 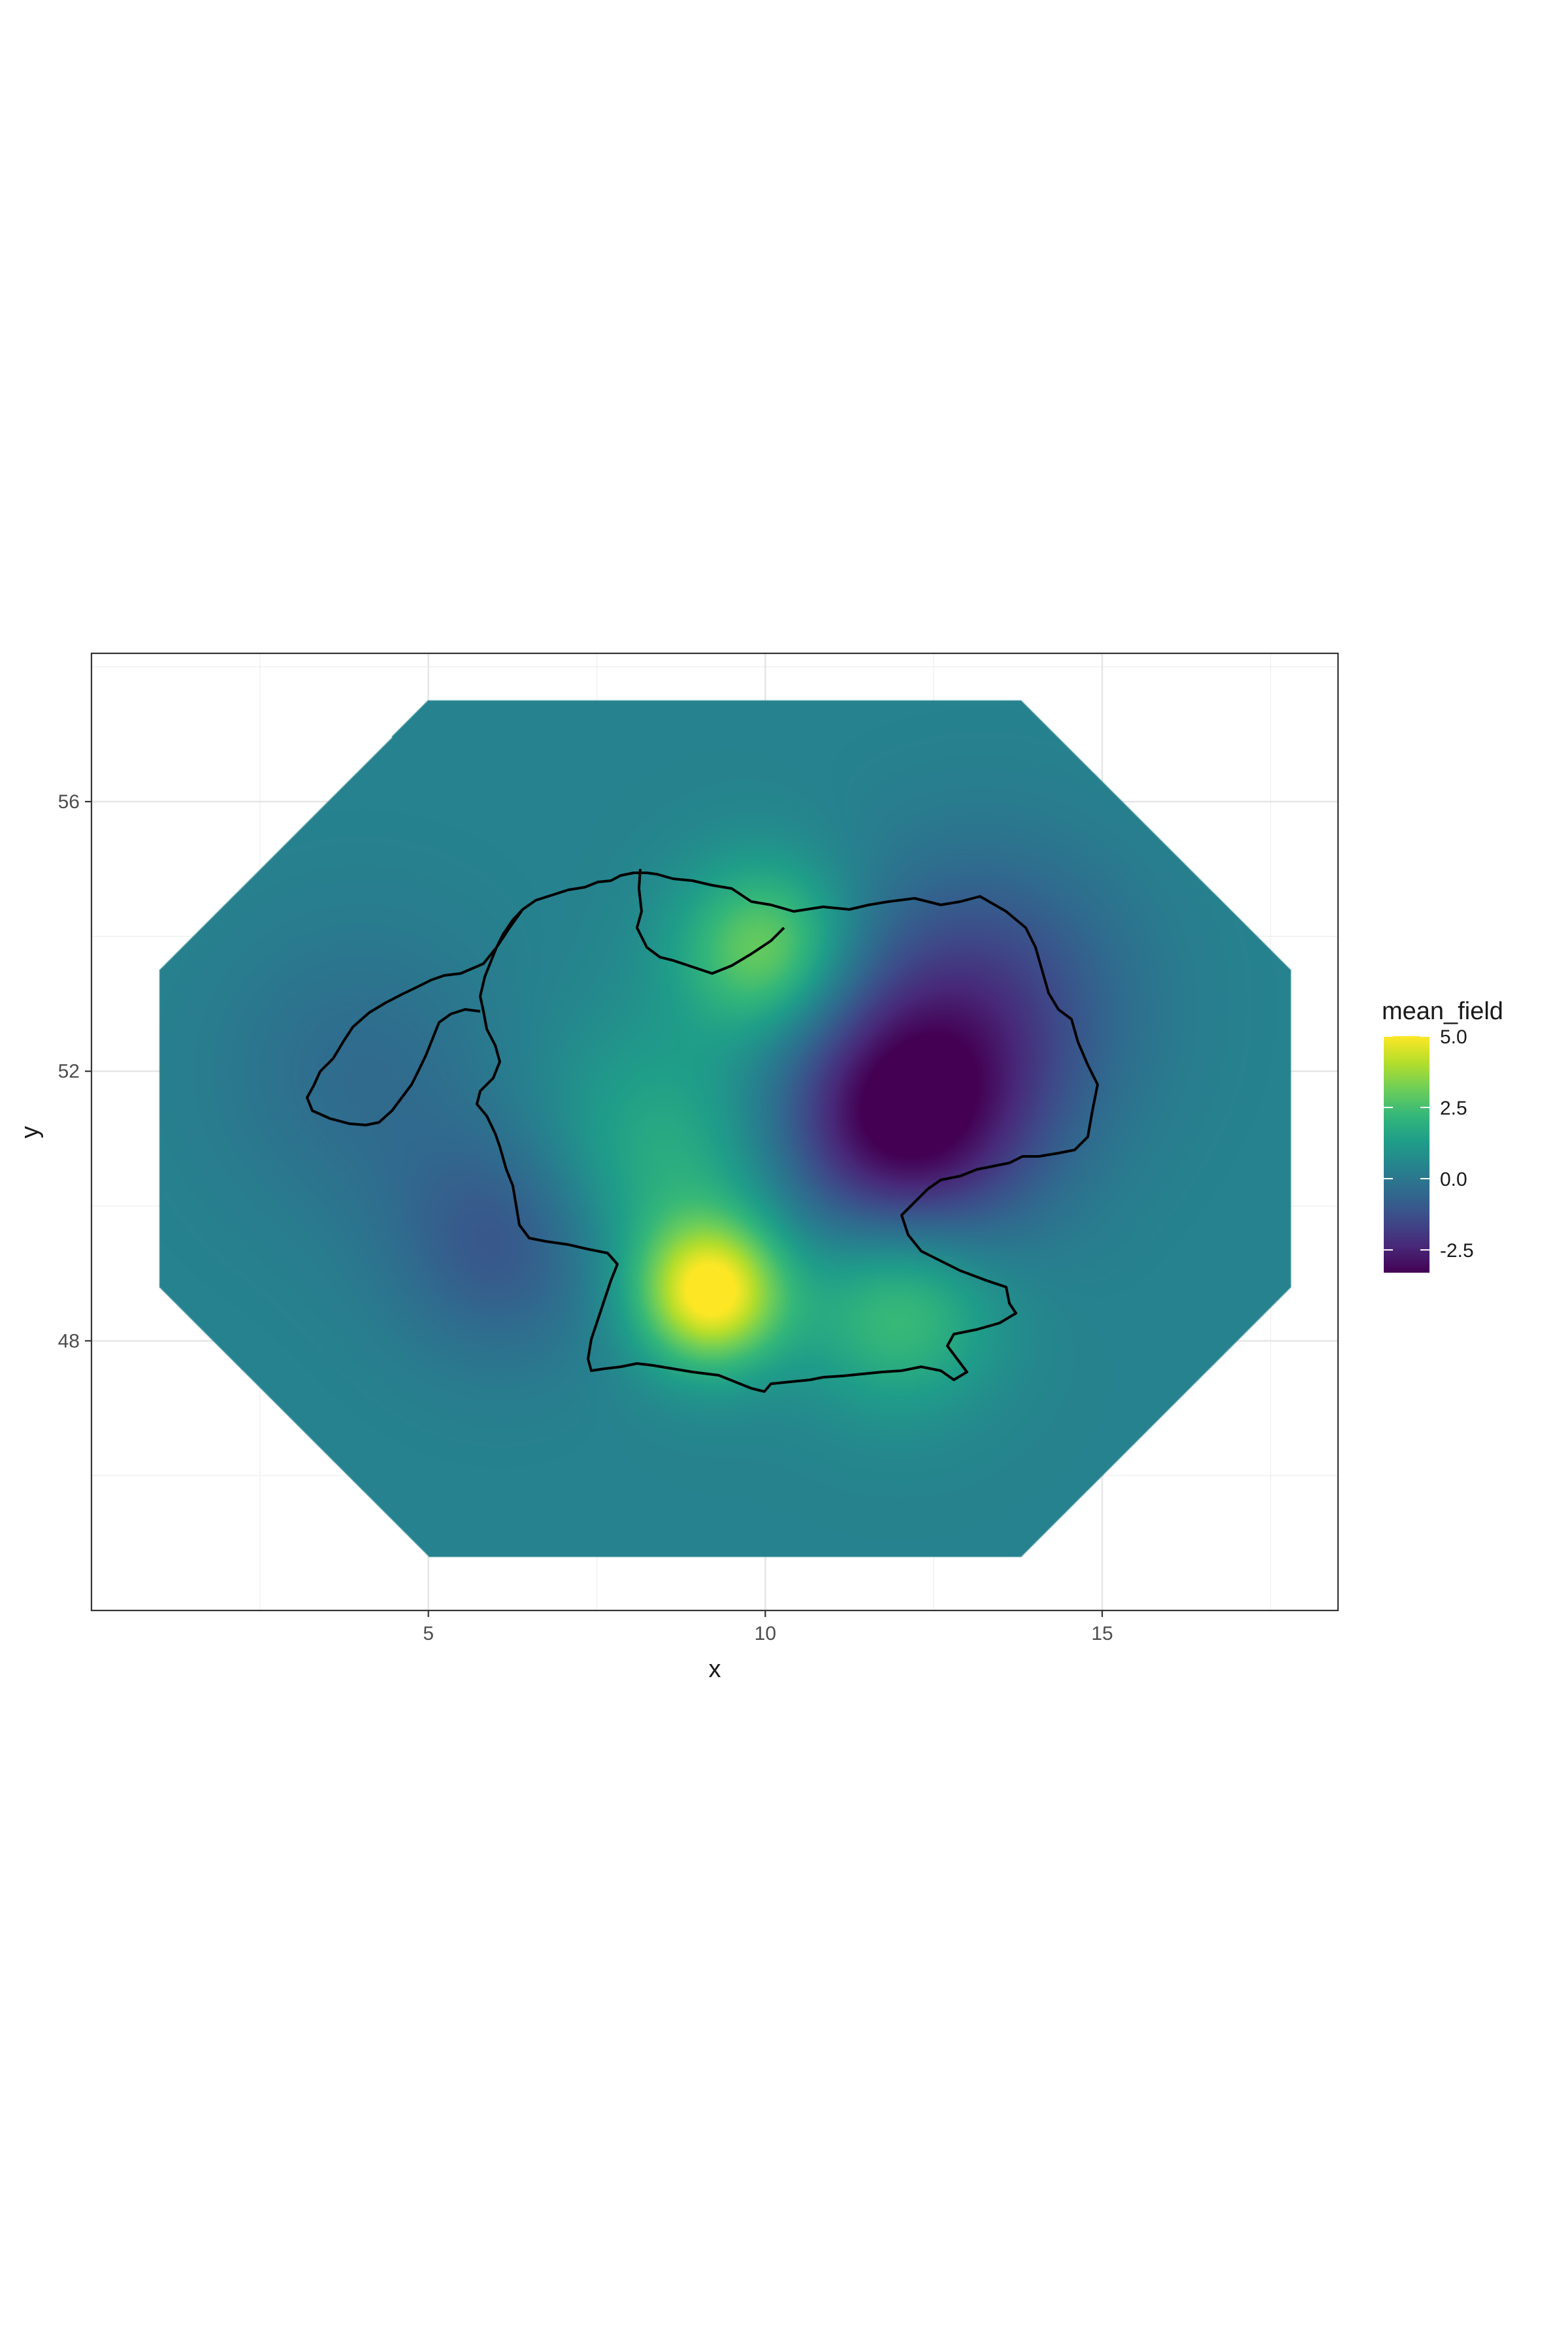 I want to click on y-tick-label: 52, so click(x=69, y=1072).